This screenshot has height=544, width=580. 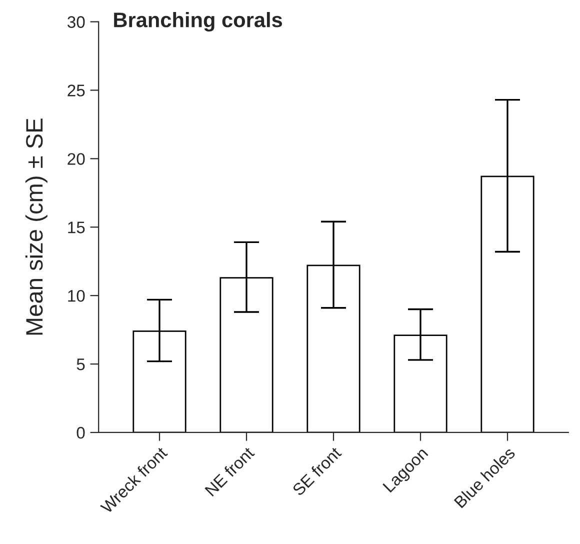 I want to click on y-tick-label: 5, so click(x=80, y=364).